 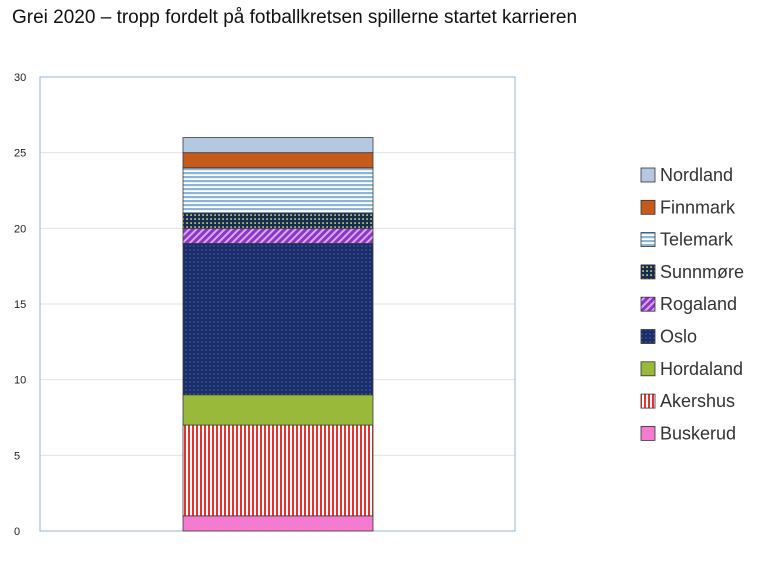 I want to click on legend-label: Finnmark, so click(x=698, y=207).